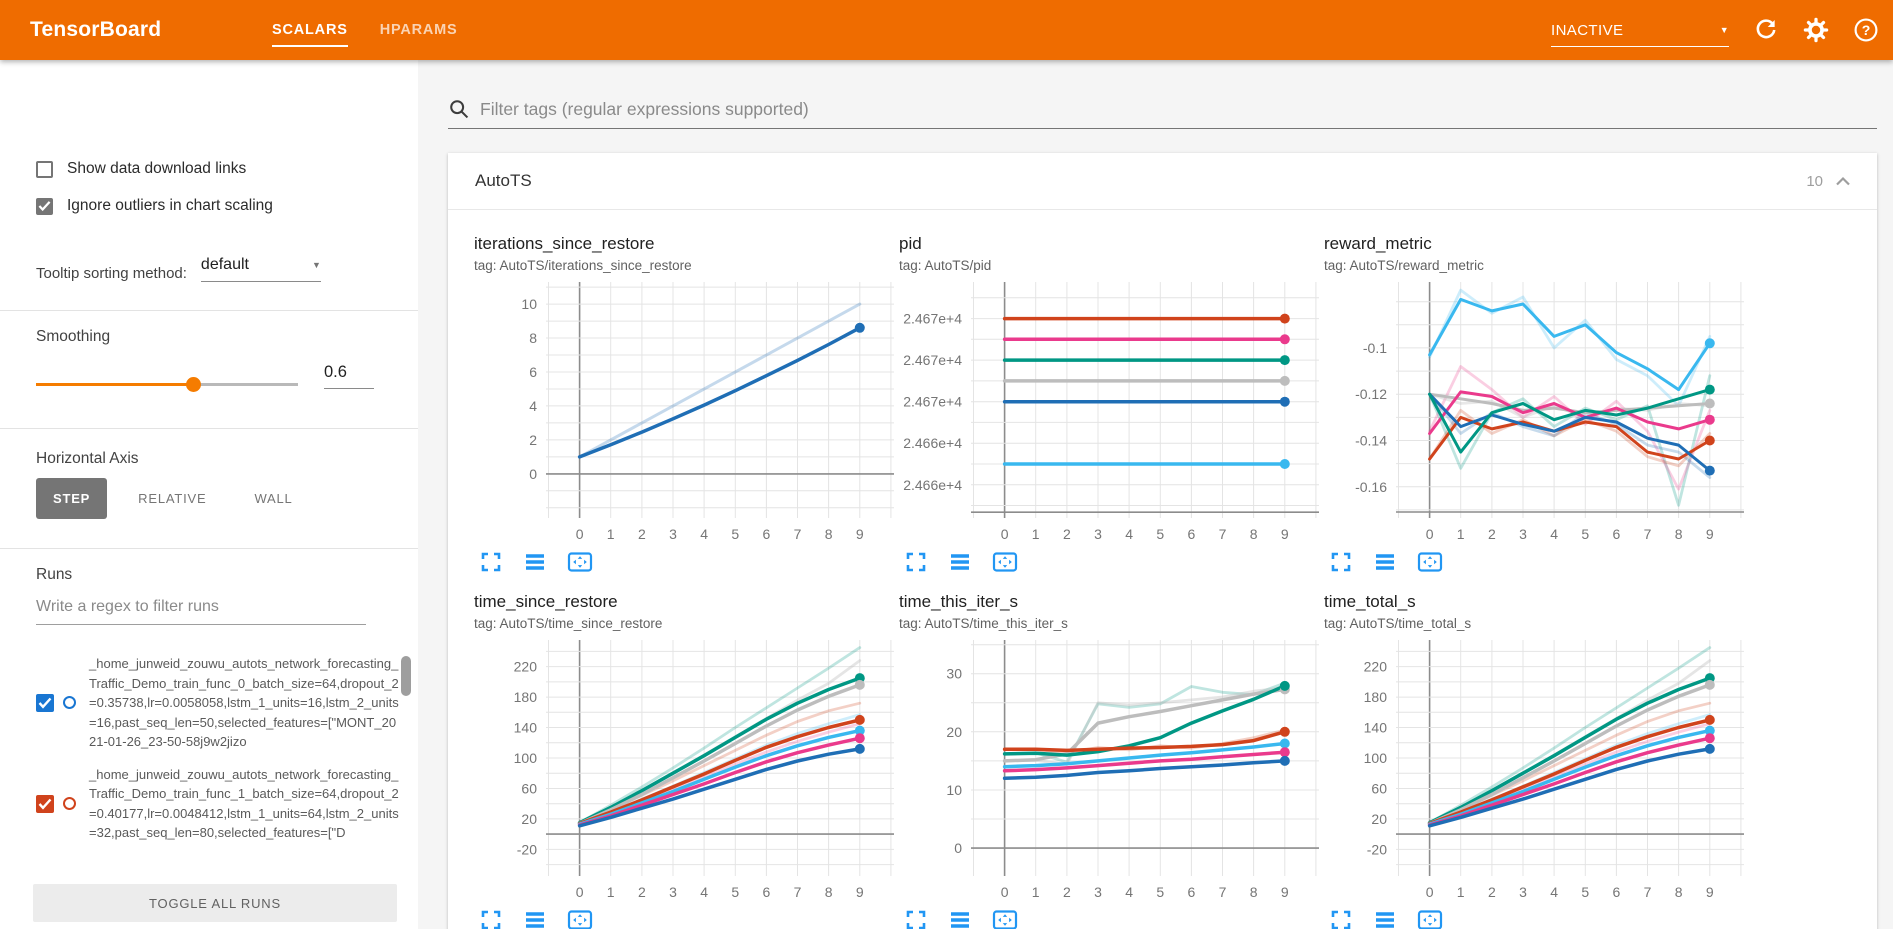  Describe the element at coordinates (1640, 34) in the screenshot. I see `status-dropdown: INACTIVE ▼` at that location.